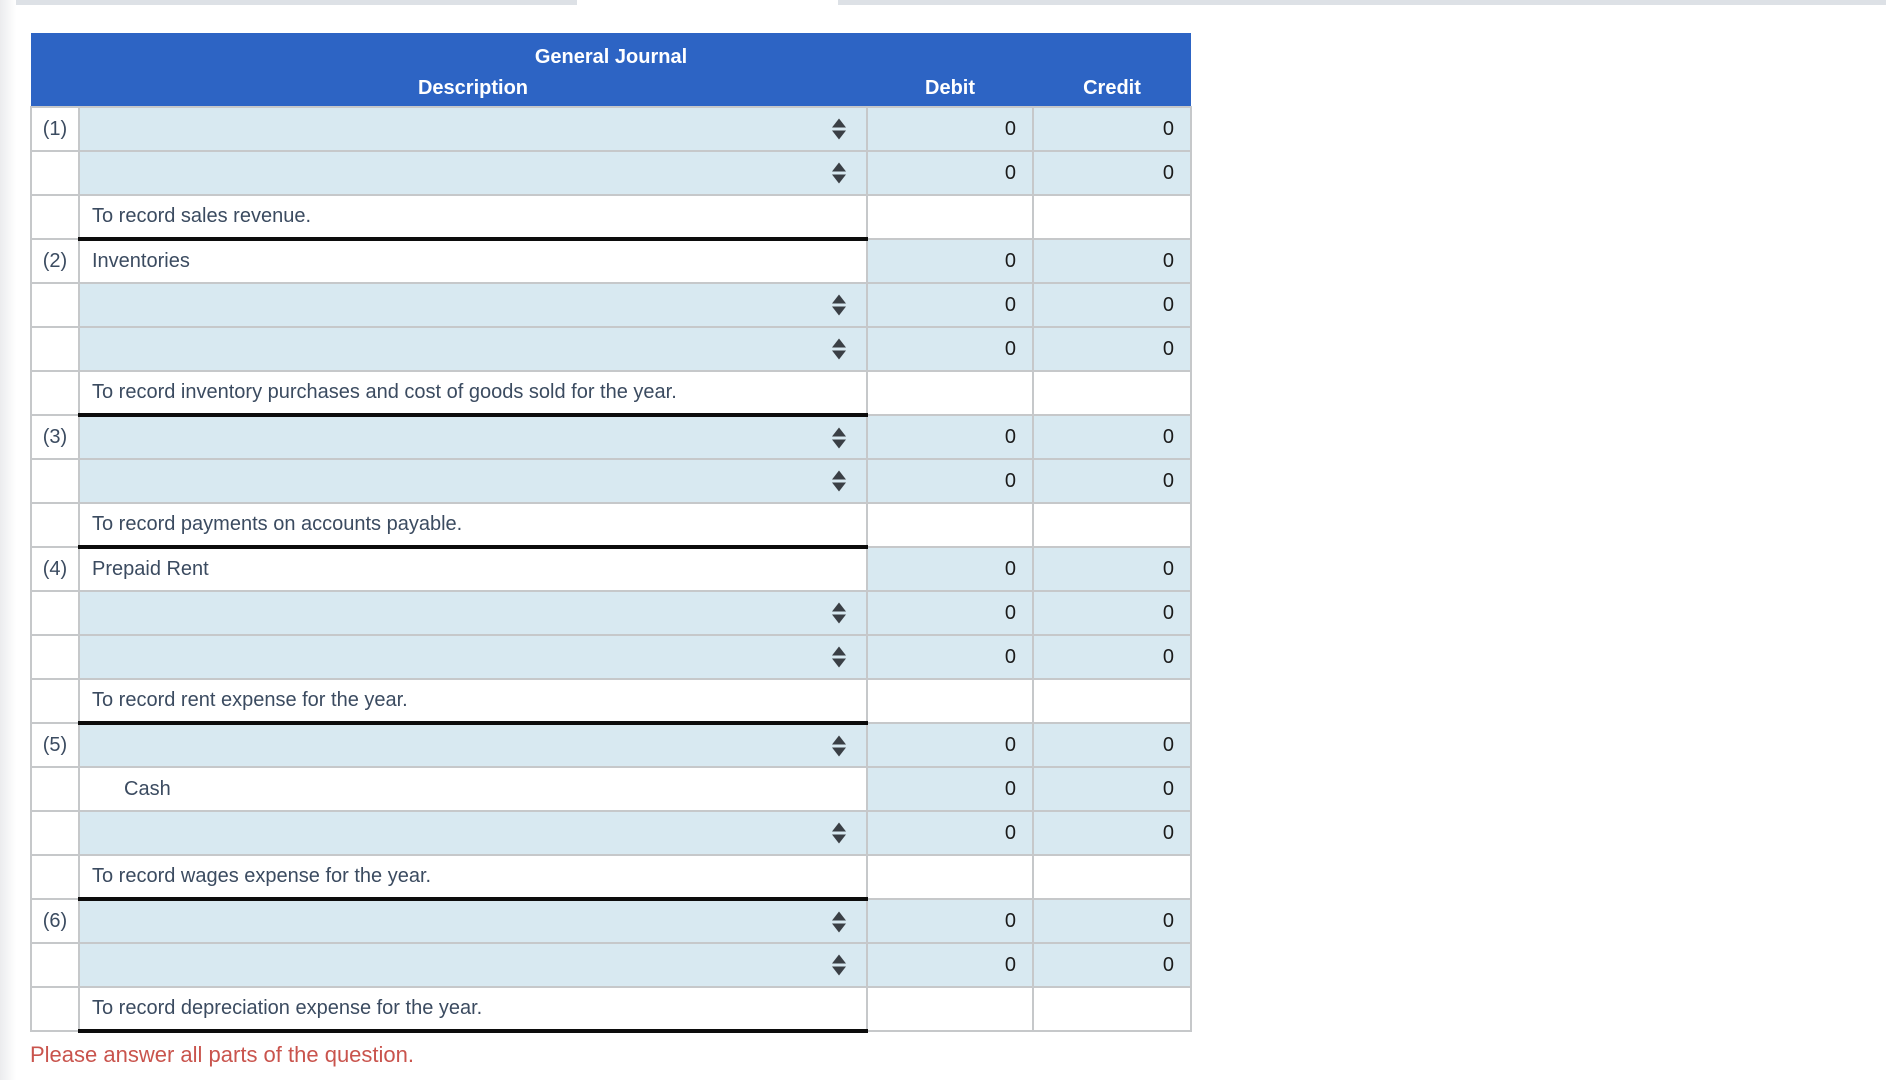 This screenshot has height=1080, width=1886. Describe the element at coordinates (473, 701) in the screenshot. I see `memo-cell: To record rent expense for the year.` at that location.